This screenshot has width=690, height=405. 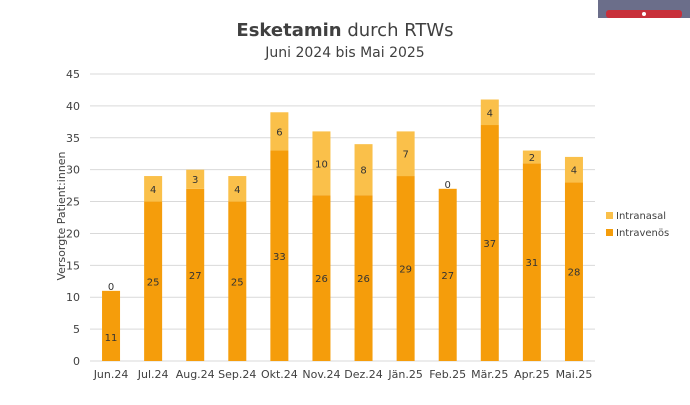 I want to click on x-tick-label: Mär.25, so click(x=489, y=374).